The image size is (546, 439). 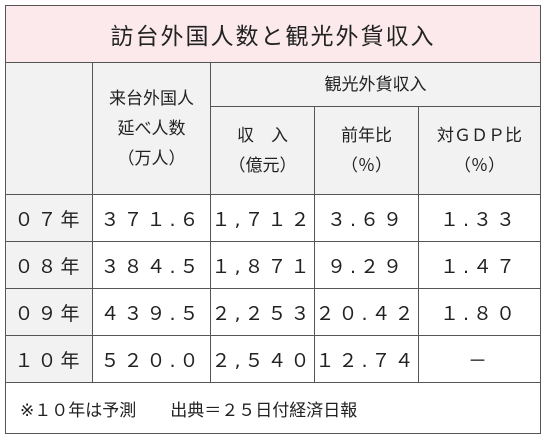 I want to click on data-row: ０９年 ４３９.５ ２,２５３ ２０.４２ １.８０, so click(x=273, y=312).